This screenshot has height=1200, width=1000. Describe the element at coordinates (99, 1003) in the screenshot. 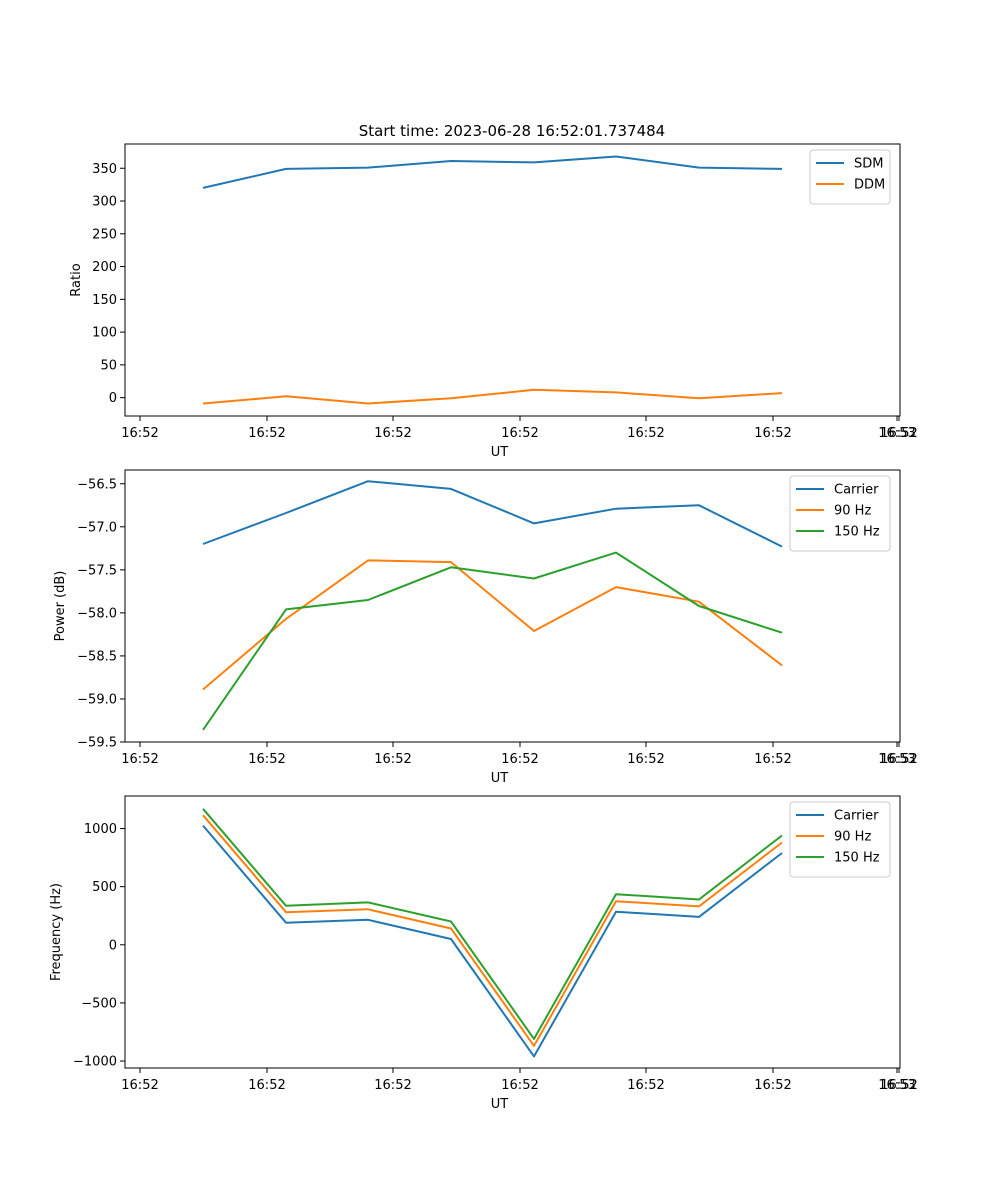

I see `y-tick-label: −500` at that location.